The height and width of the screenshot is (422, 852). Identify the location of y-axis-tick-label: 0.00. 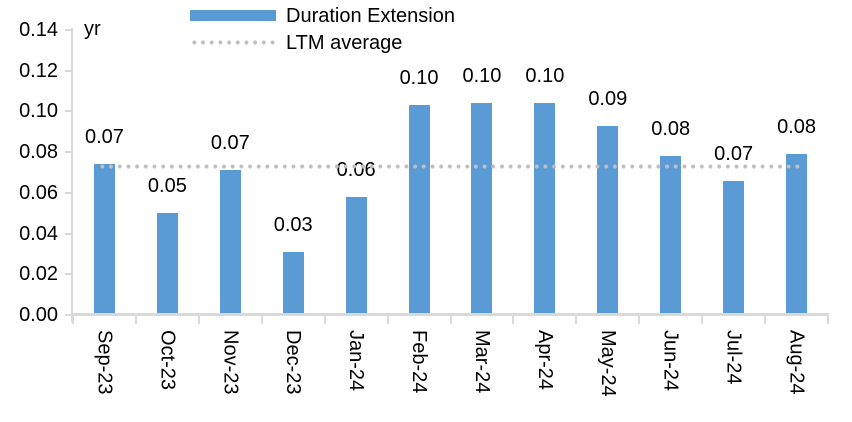
(38, 315).